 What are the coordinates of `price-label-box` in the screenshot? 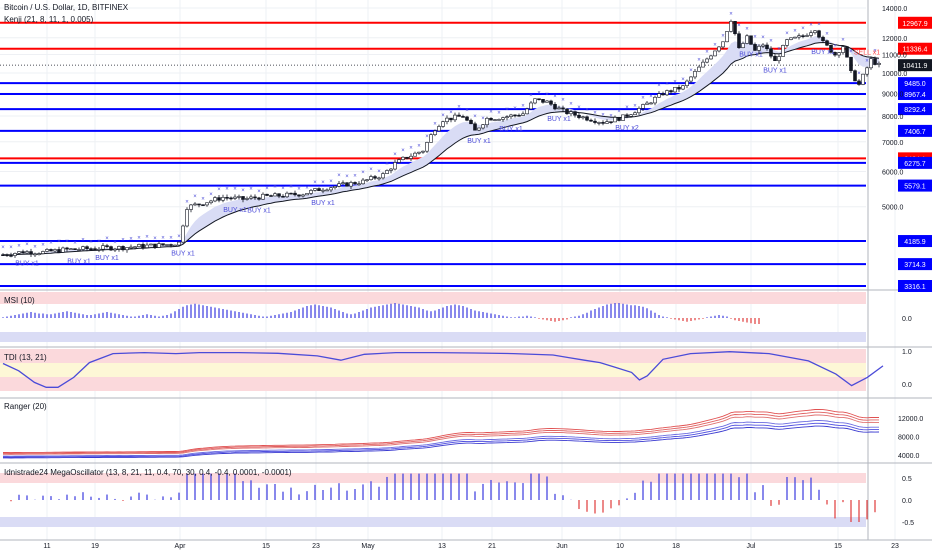 It's located at (915, 109).